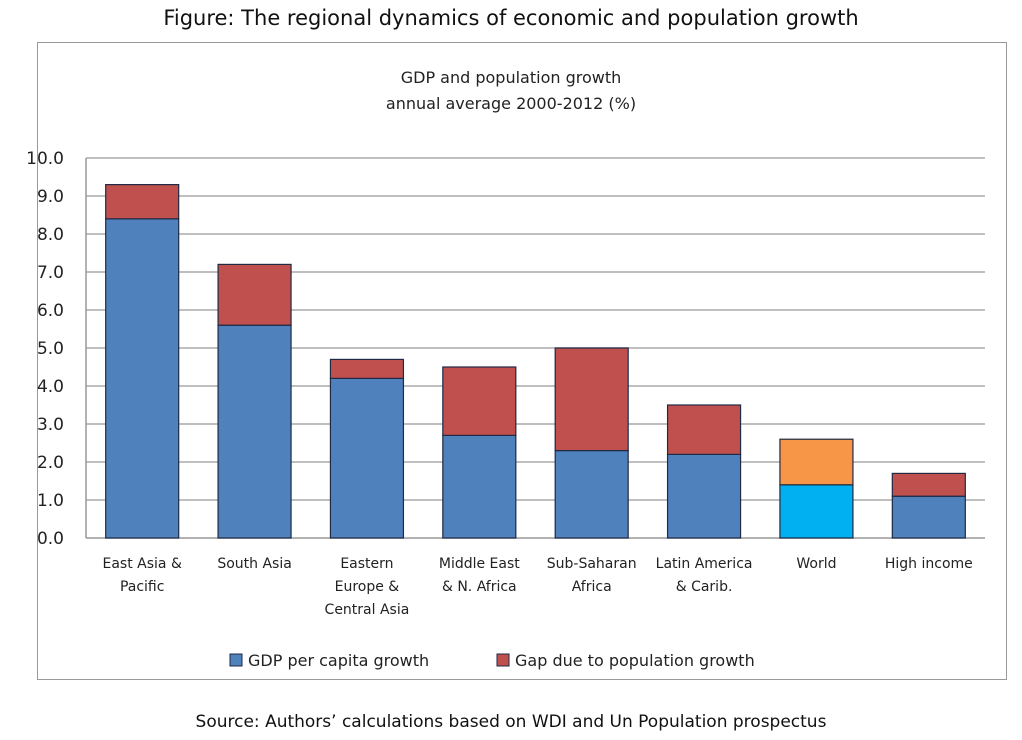 The width and height of the screenshot is (1022, 740). Describe the element at coordinates (635, 660) in the screenshot. I see `legend-label: Gap due to population growth` at that location.